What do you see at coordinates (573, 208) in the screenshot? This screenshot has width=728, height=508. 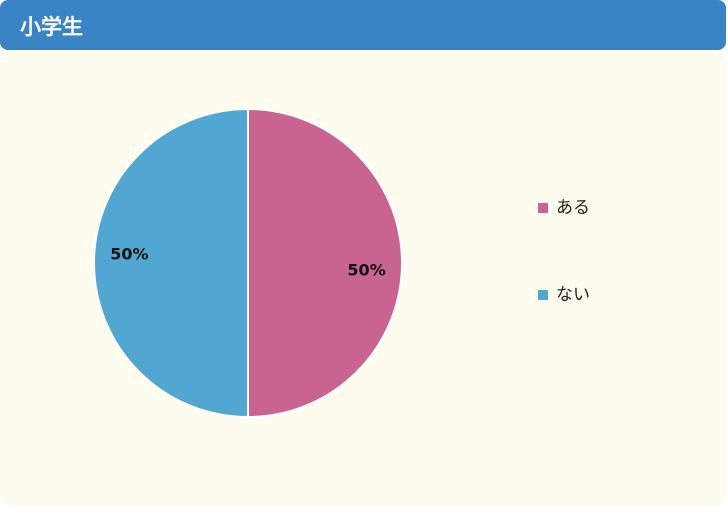 I see `legend-label: ある` at bounding box center [573, 208].